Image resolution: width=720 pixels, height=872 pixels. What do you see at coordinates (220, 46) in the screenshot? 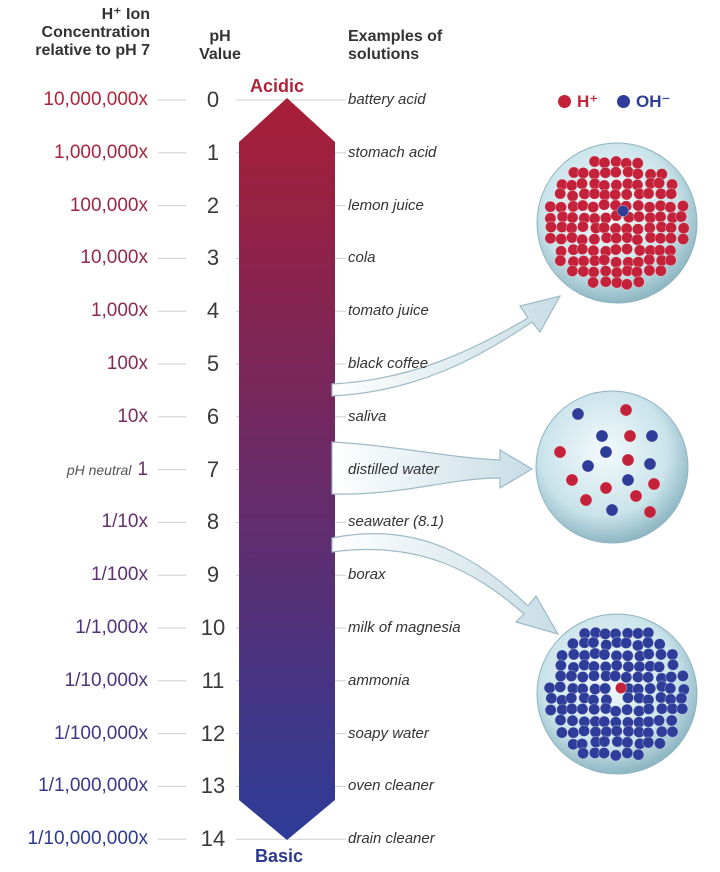
I see `ph-value-header: pH Value` at bounding box center [220, 46].